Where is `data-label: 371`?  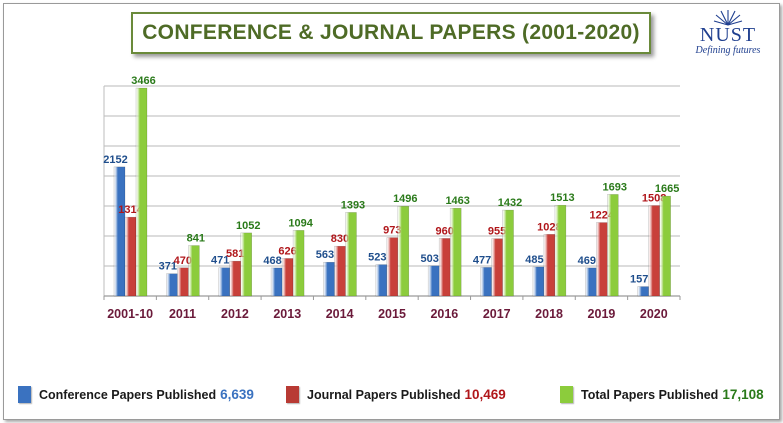 data-label: 371 is located at coordinates (168, 267).